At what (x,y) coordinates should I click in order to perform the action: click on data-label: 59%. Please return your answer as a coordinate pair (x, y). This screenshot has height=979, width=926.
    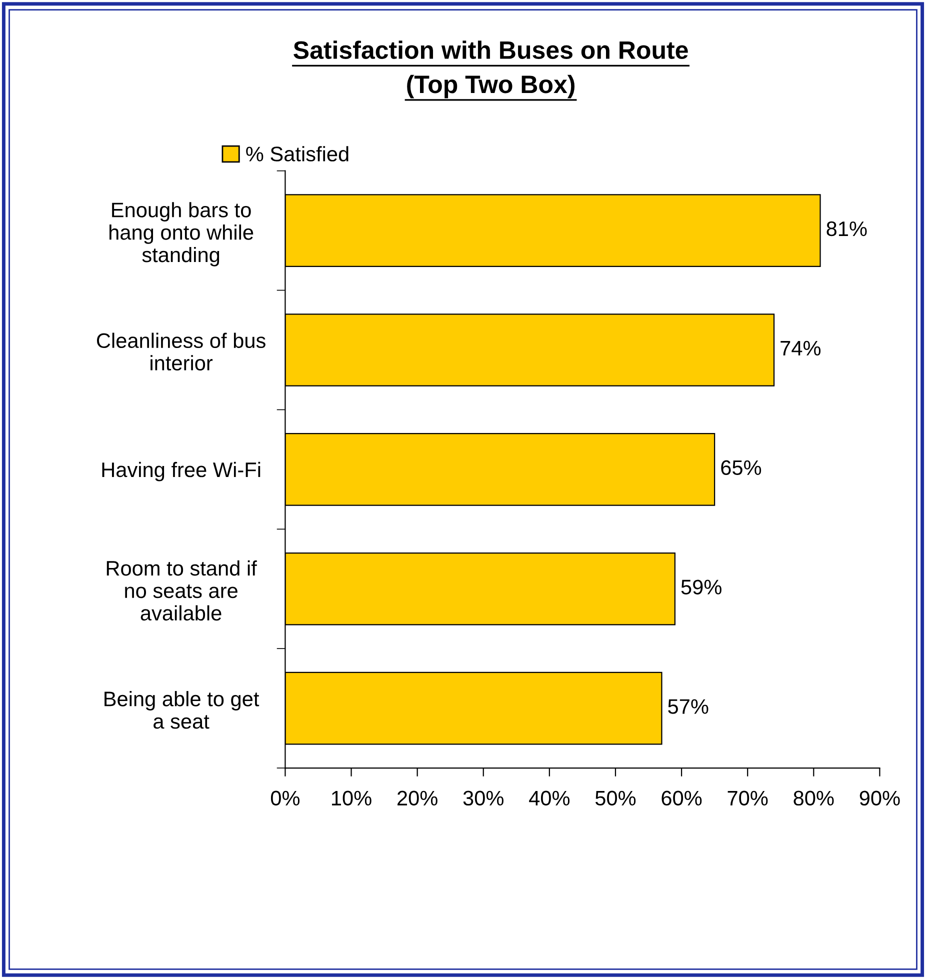
    Looking at the image, I should click on (701, 587).